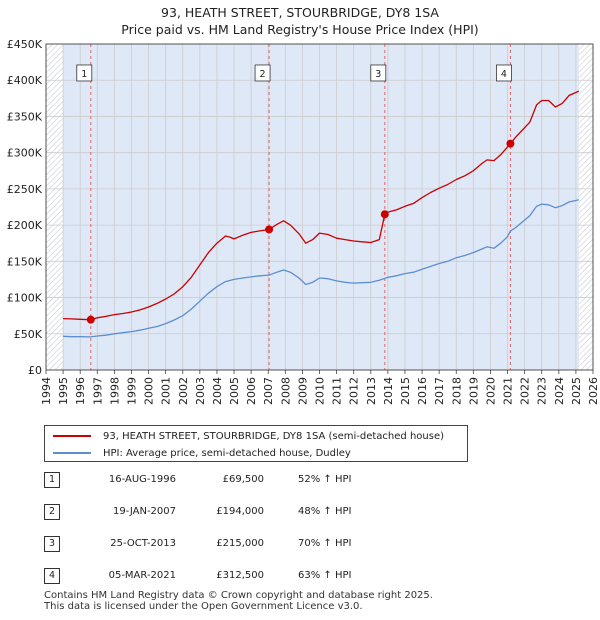  Describe the element at coordinates (405, 391) in the screenshot. I see `x-tick-label: 2015` at that location.